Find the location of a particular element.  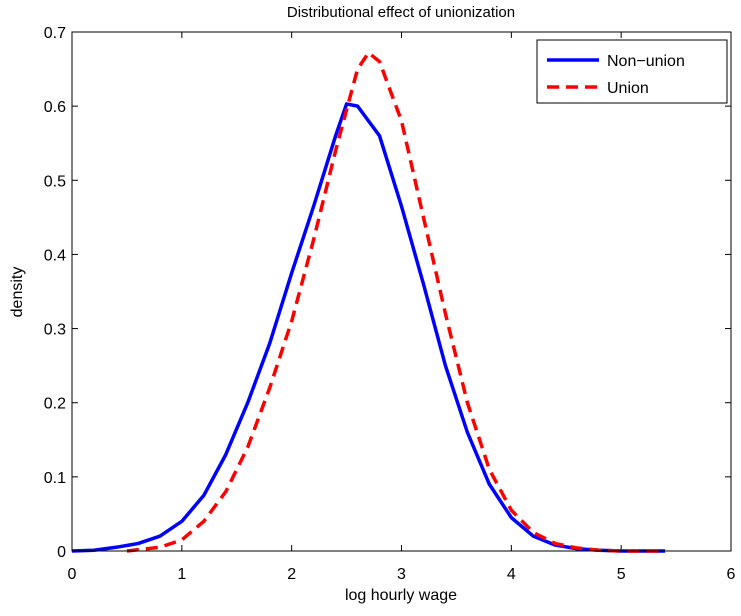

x-axis-label: log hourly wage is located at coordinates (401, 595).